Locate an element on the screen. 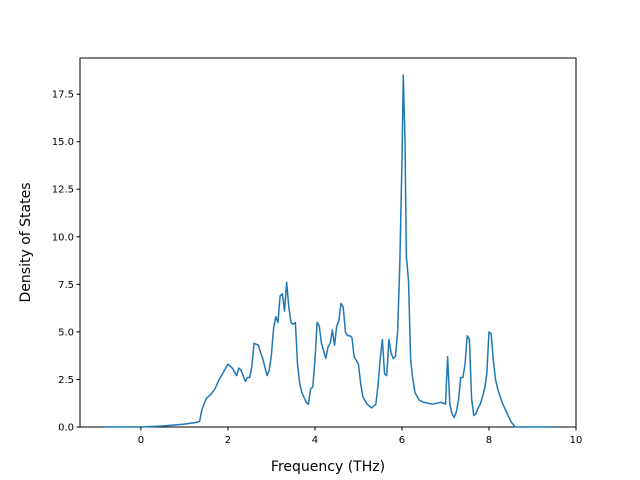 This screenshot has width=640, height=480. x-tick-label: 10 is located at coordinates (576, 440).